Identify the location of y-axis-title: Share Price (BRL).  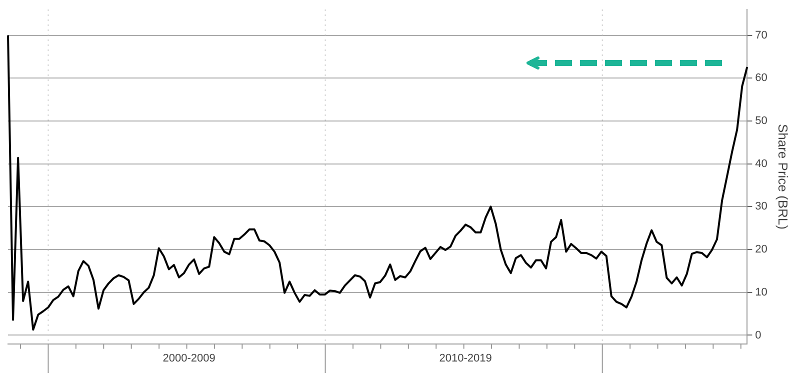
(783, 177).